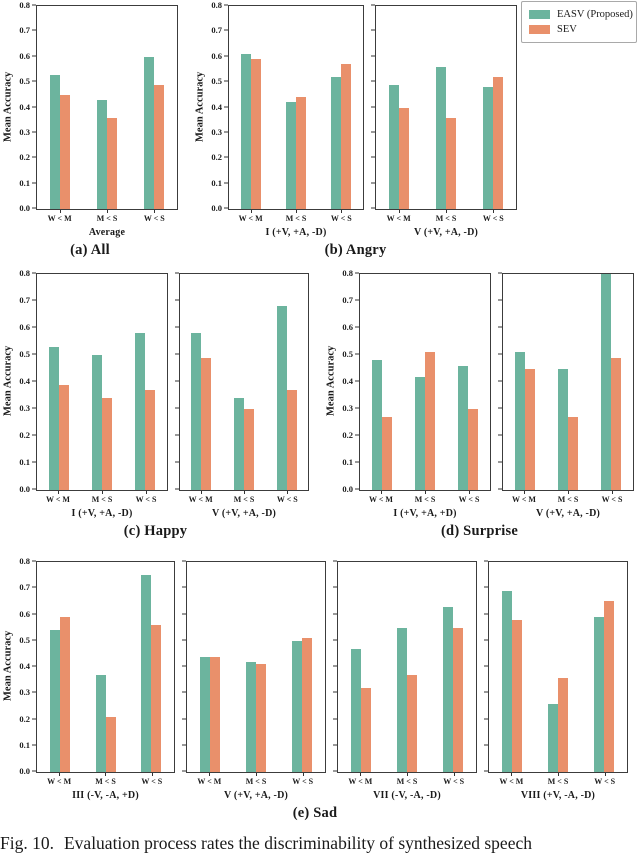 The width and height of the screenshot is (640, 856). I want to click on y-tick-label: 0.1, so click(24, 461).